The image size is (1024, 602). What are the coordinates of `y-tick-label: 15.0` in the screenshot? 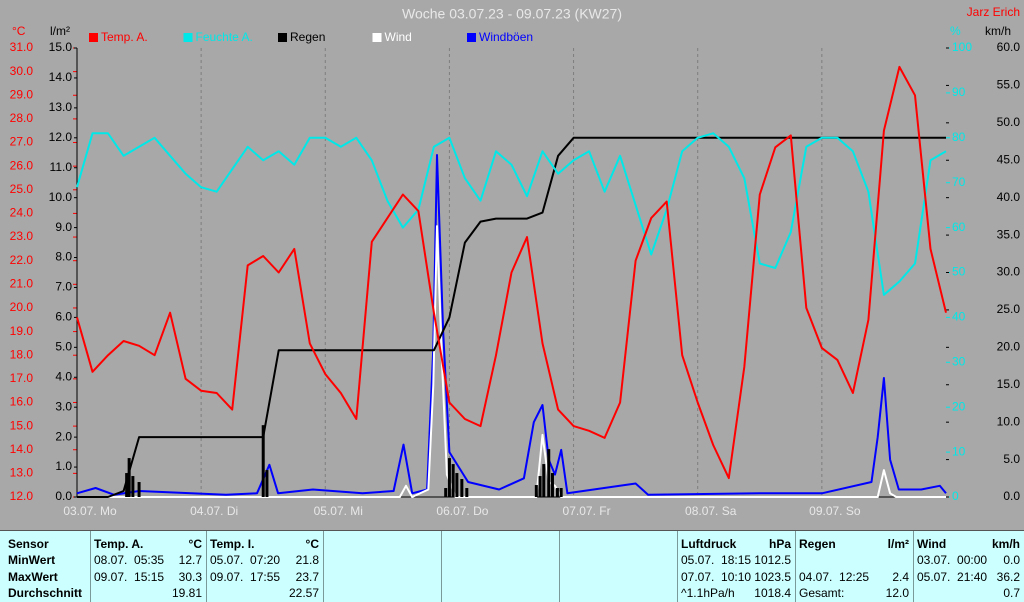 It's located at (22, 425).